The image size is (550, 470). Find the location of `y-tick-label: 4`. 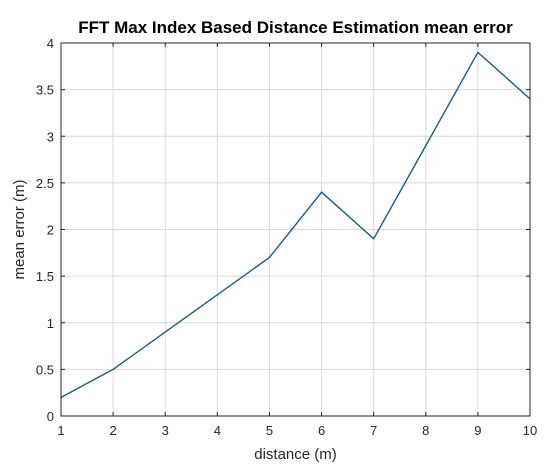

y-tick-label: 4 is located at coordinates (50, 43).